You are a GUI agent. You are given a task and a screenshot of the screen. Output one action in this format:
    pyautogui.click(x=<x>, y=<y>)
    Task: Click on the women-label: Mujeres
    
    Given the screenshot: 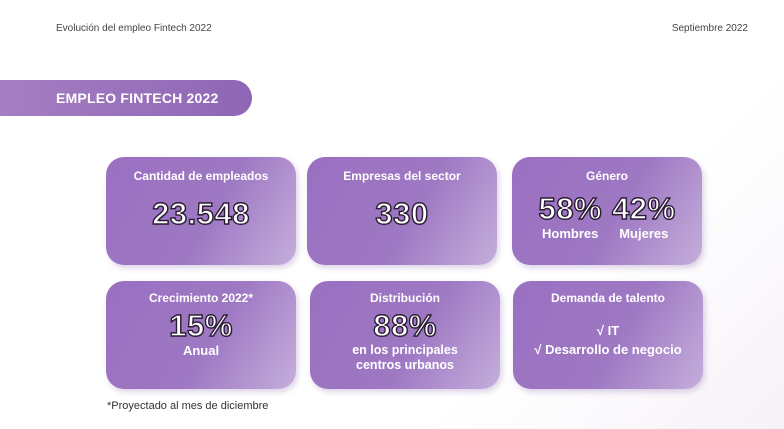 What is the action you would take?
    pyautogui.click(x=644, y=233)
    